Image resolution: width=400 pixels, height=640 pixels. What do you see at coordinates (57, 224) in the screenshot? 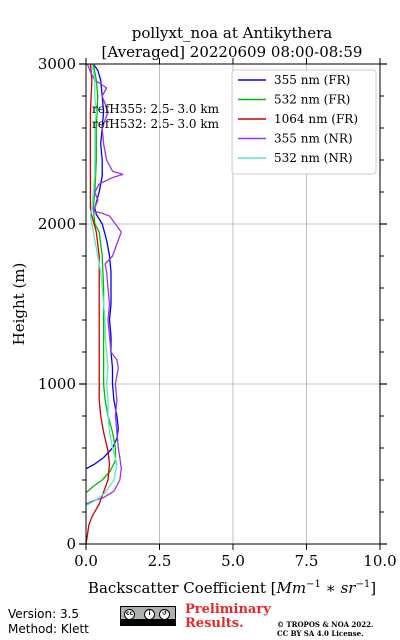
I see `y-tick-label: 2000` at bounding box center [57, 224].